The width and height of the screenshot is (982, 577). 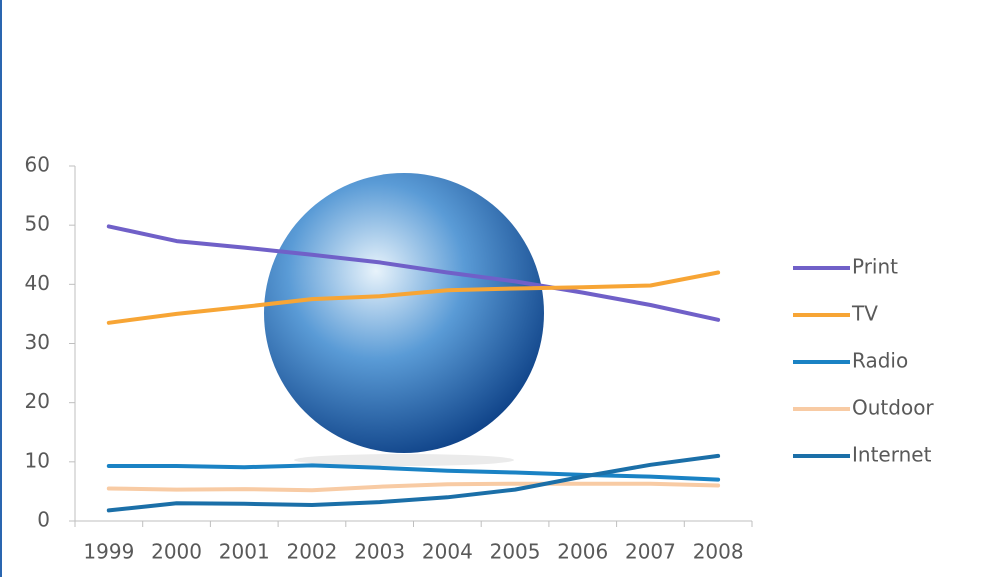 What do you see at coordinates (379, 552) in the screenshot?
I see `x-tick-label: 2003` at bounding box center [379, 552].